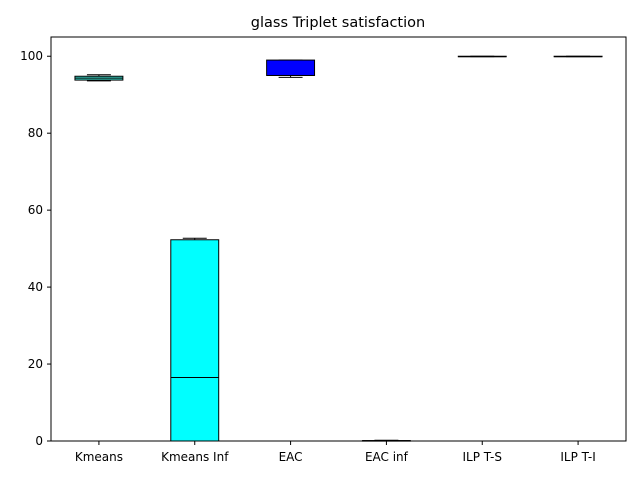  Describe the element at coordinates (335, 452) in the screenshot. I see `x-axis: Kmeans Kmeans Inf EAC EAC inf ILP T-S ILP T-I` at that location.